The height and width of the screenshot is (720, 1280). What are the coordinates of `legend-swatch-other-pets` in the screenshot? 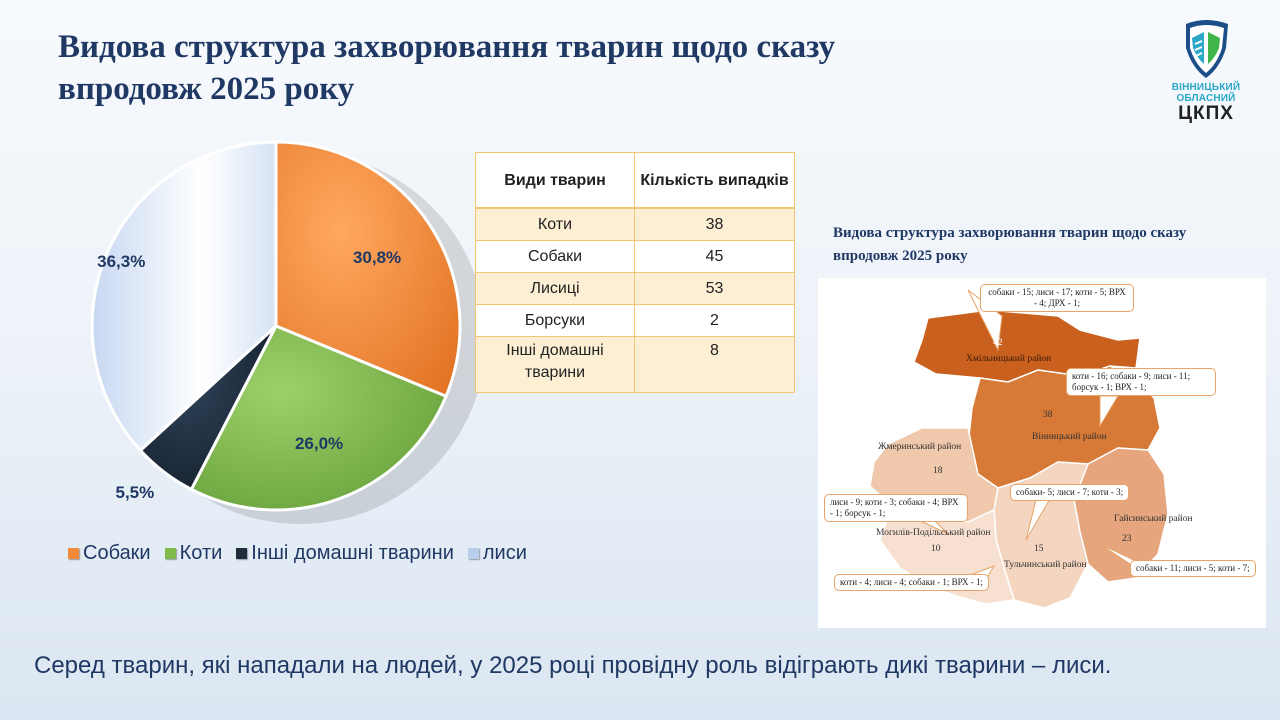 It's located at (242, 553).